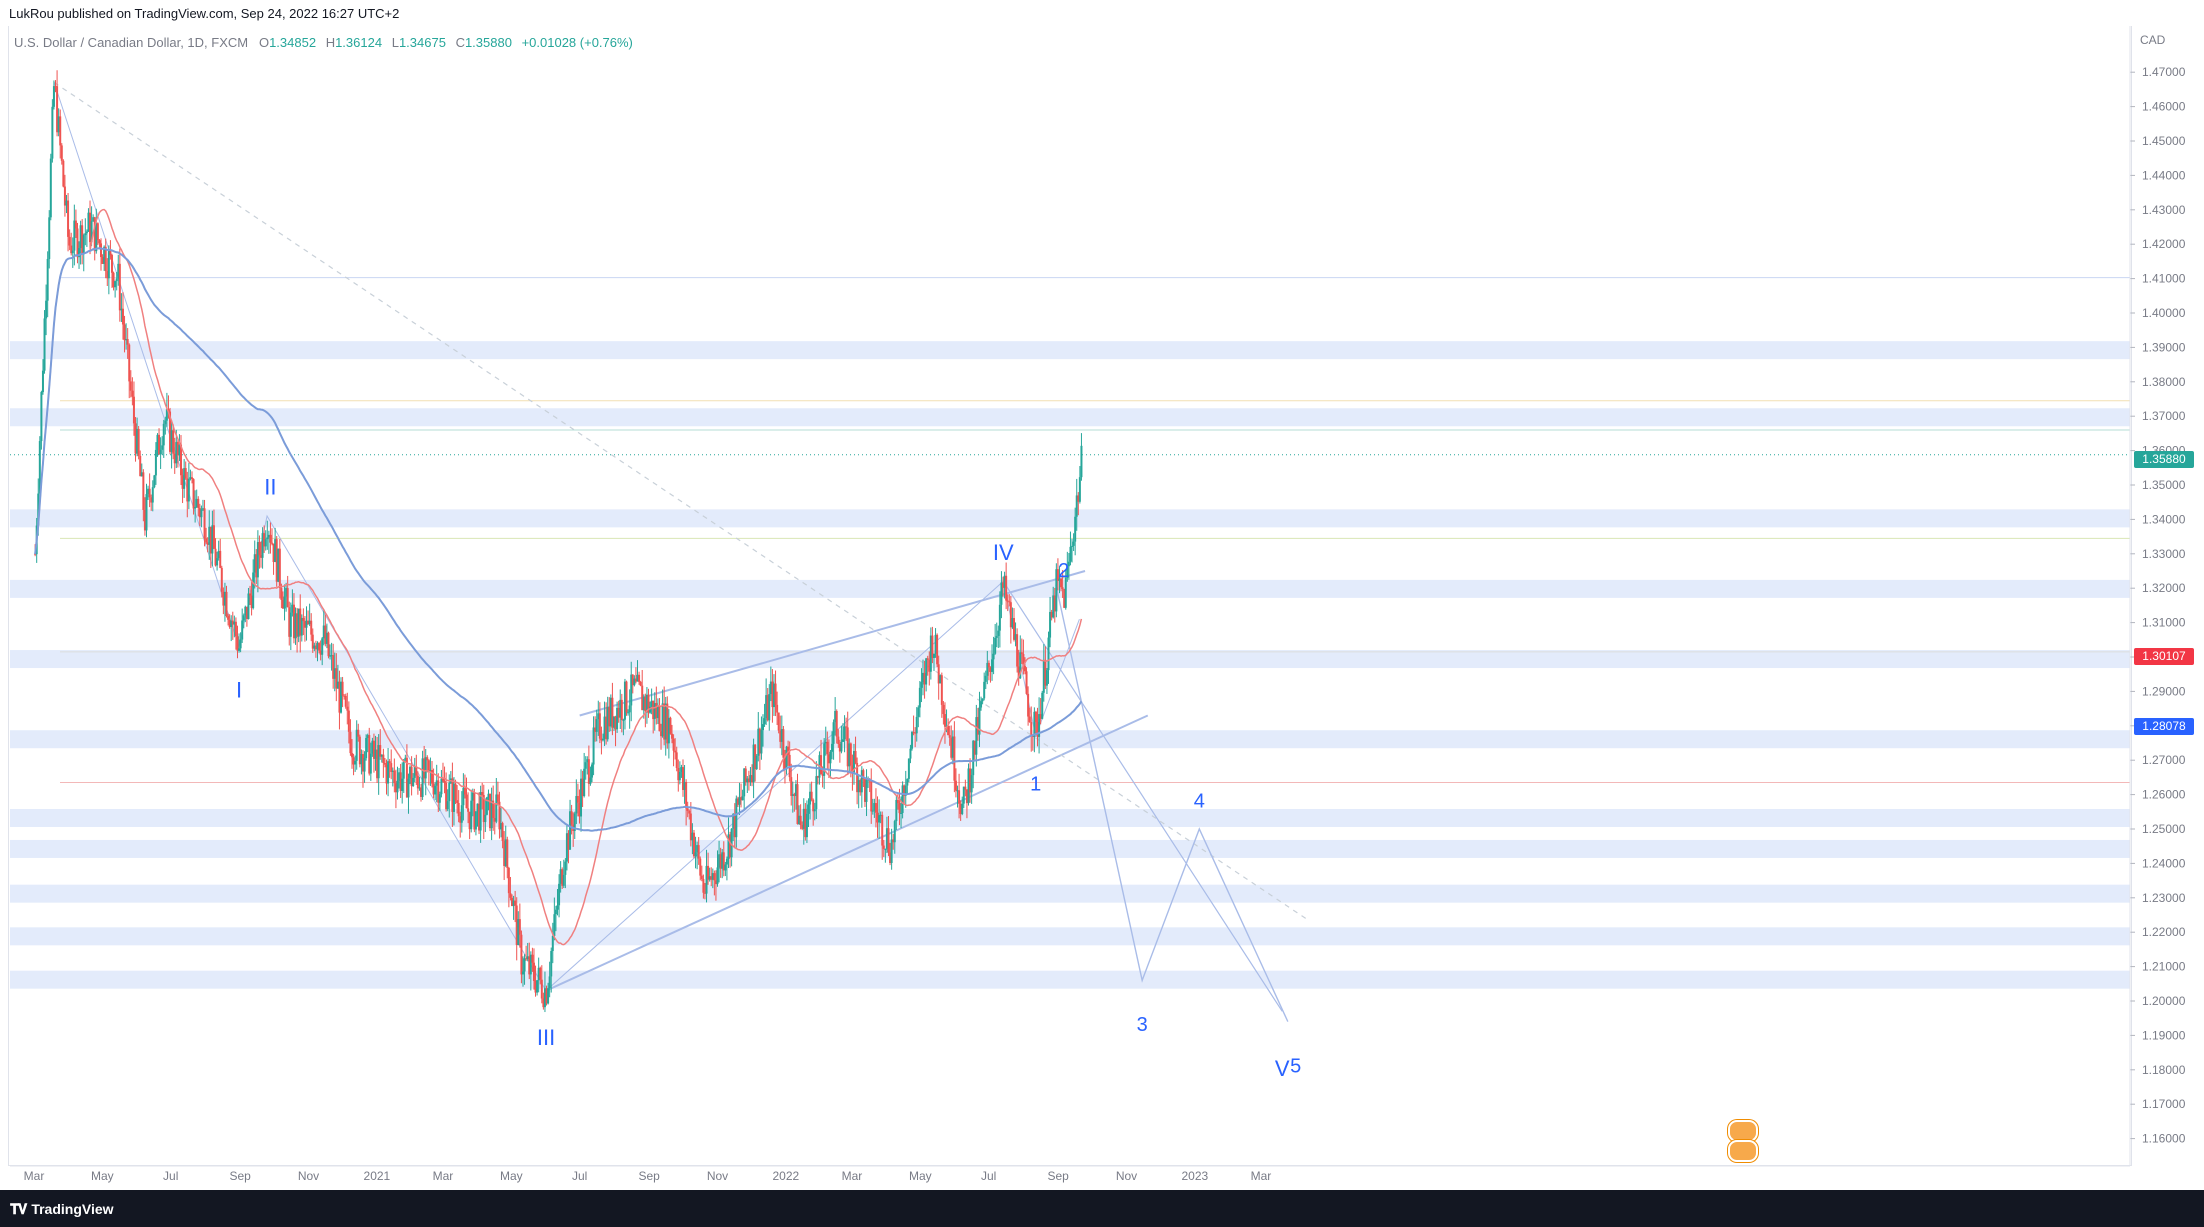 The image size is (2204, 1227). I want to click on canada-flag-icon, so click(1743, 1131).